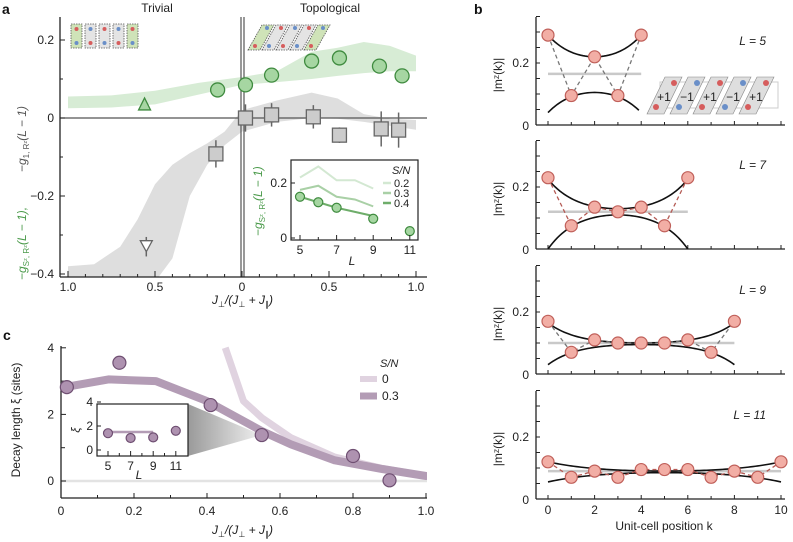 The image size is (793, 542). What do you see at coordinates (280, 511) in the screenshot?
I see `x-tick-label: 0.6` at bounding box center [280, 511].